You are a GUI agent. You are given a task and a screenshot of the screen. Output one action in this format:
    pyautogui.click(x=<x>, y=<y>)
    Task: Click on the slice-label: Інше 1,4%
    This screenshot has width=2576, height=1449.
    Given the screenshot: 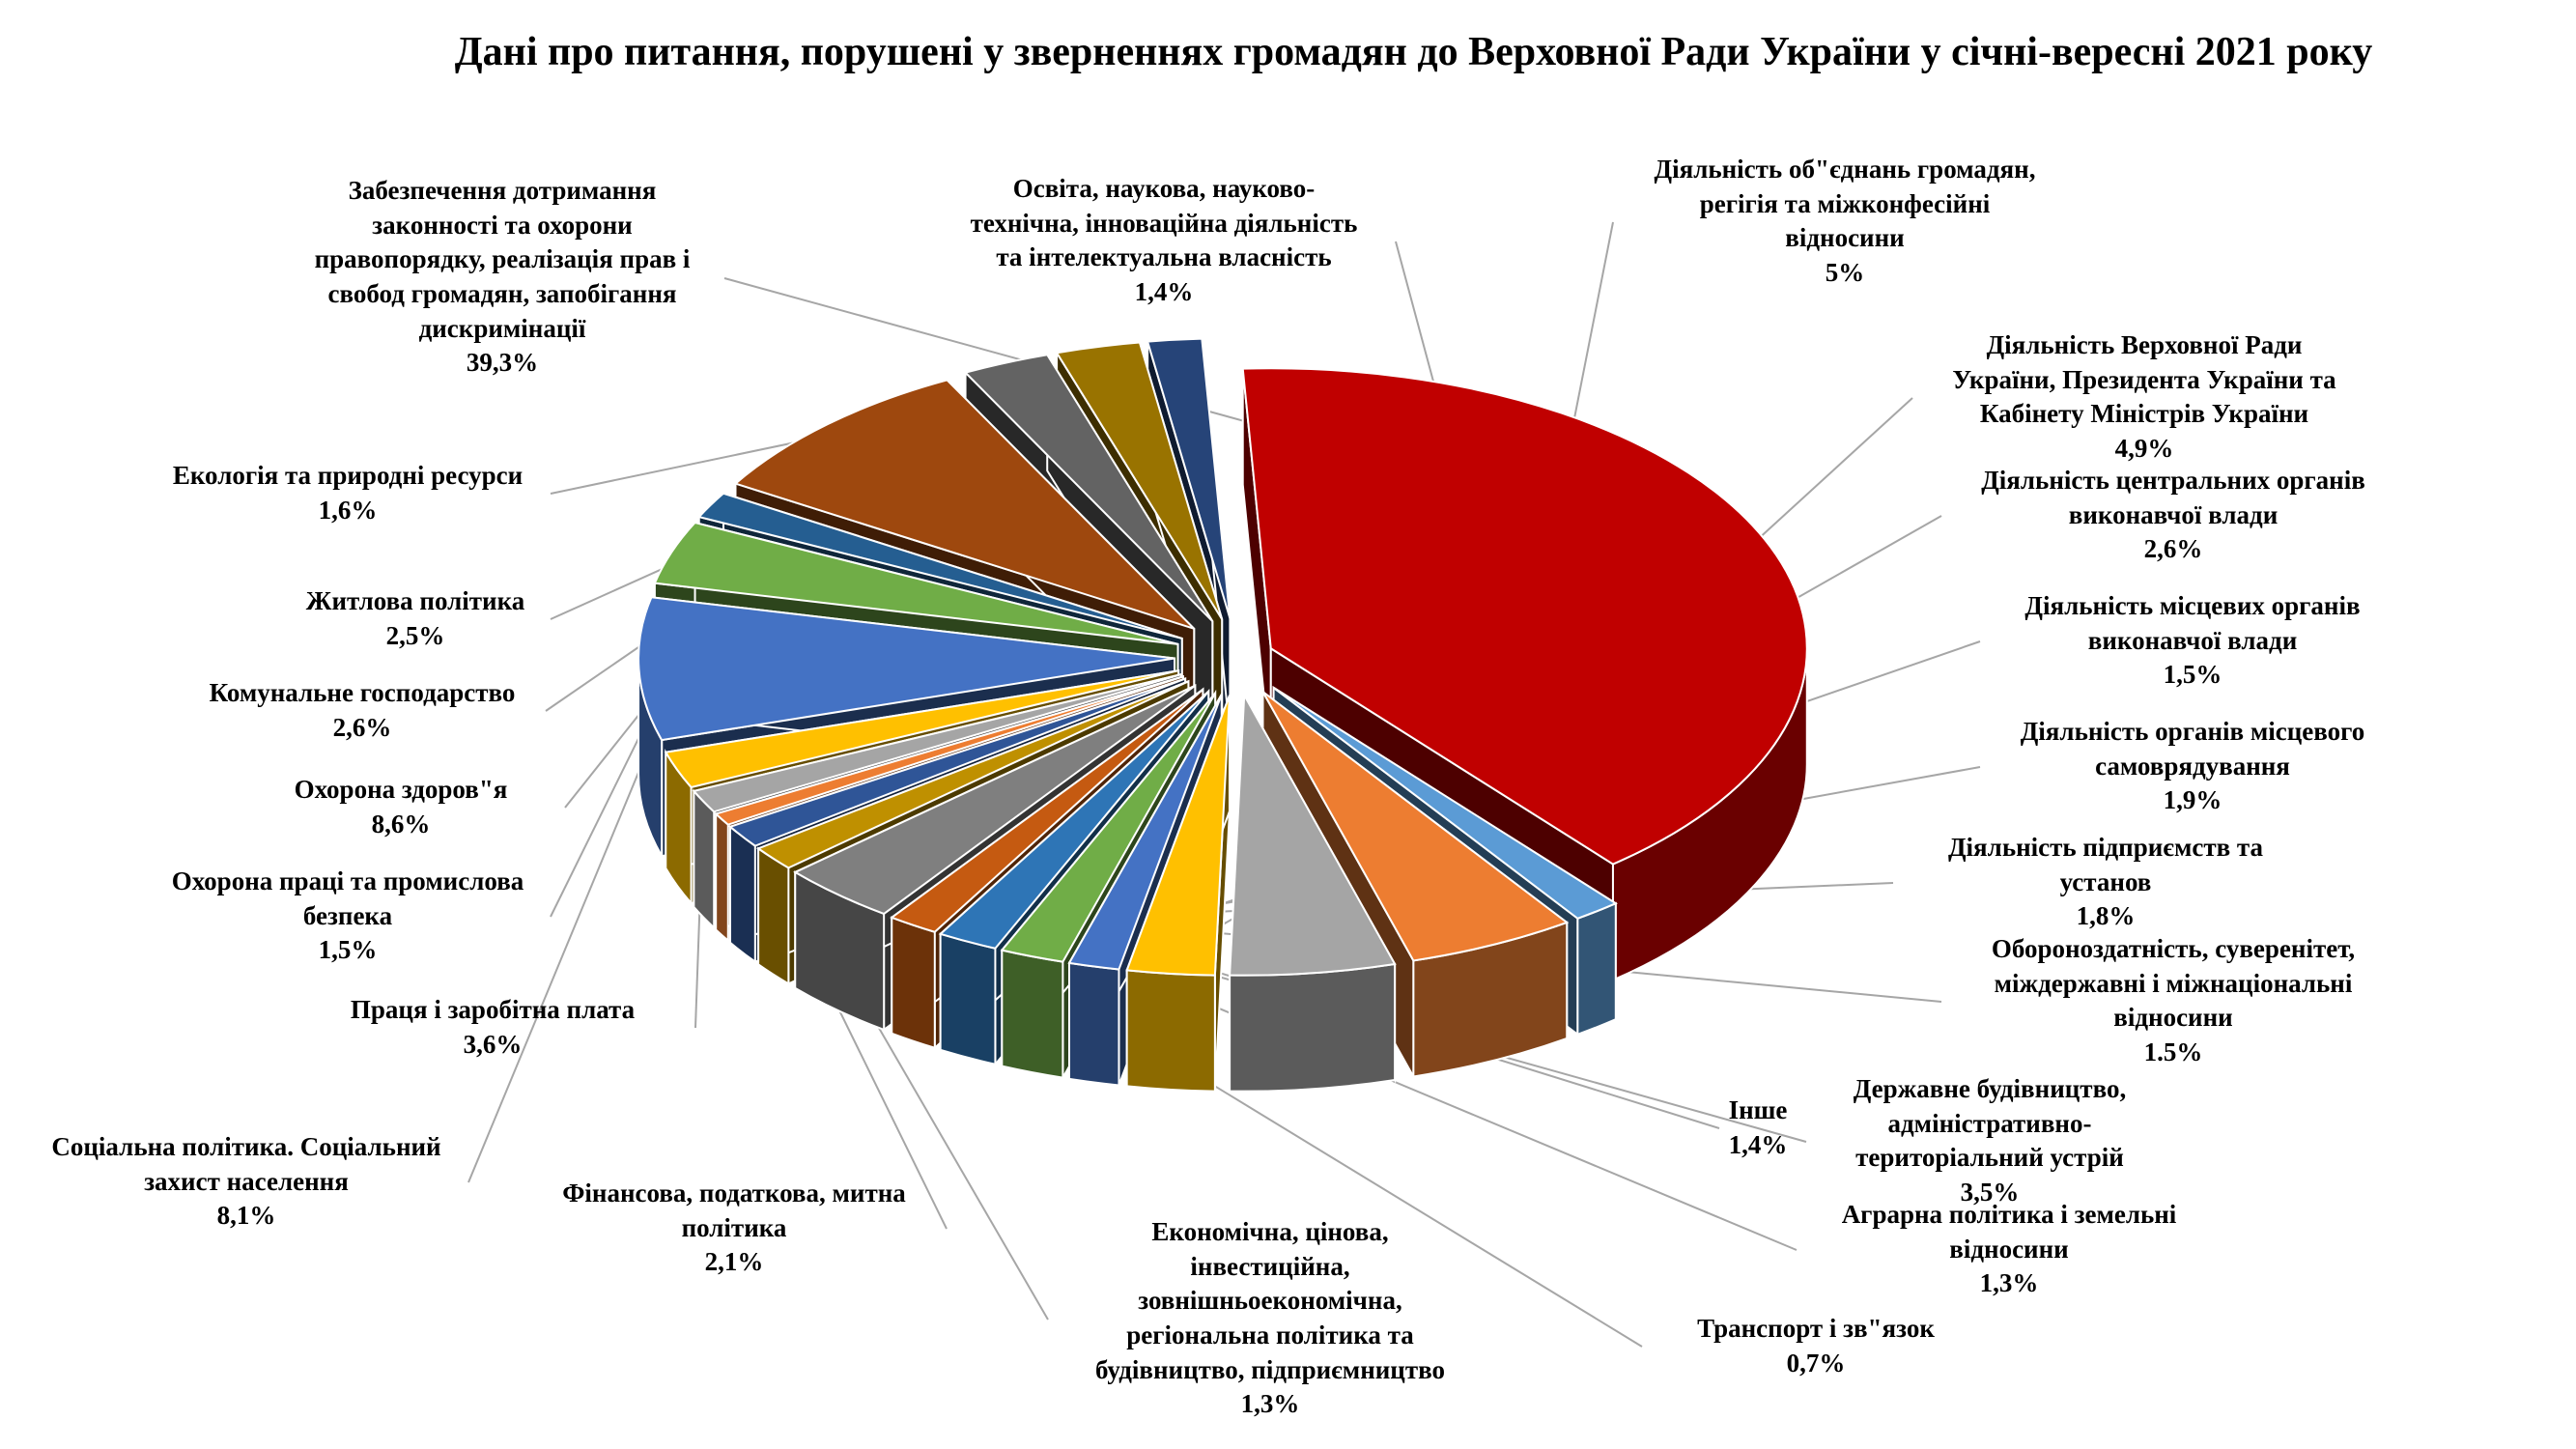 What is the action you would take?
    pyautogui.click(x=1758, y=1128)
    